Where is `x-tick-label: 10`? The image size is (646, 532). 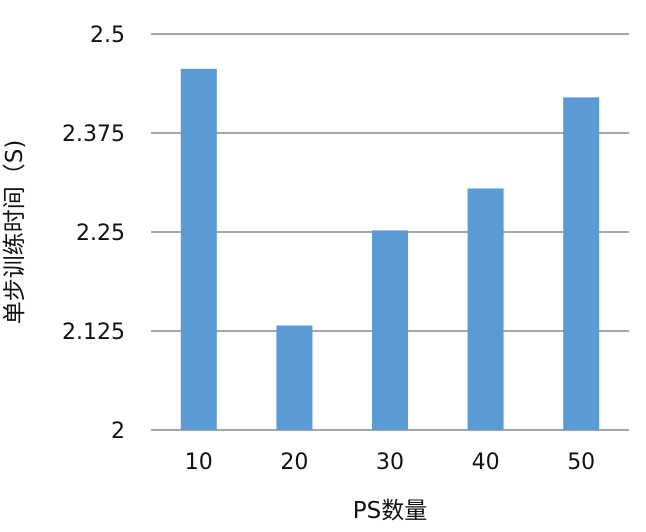 x-tick-label: 10 is located at coordinates (199, 462).